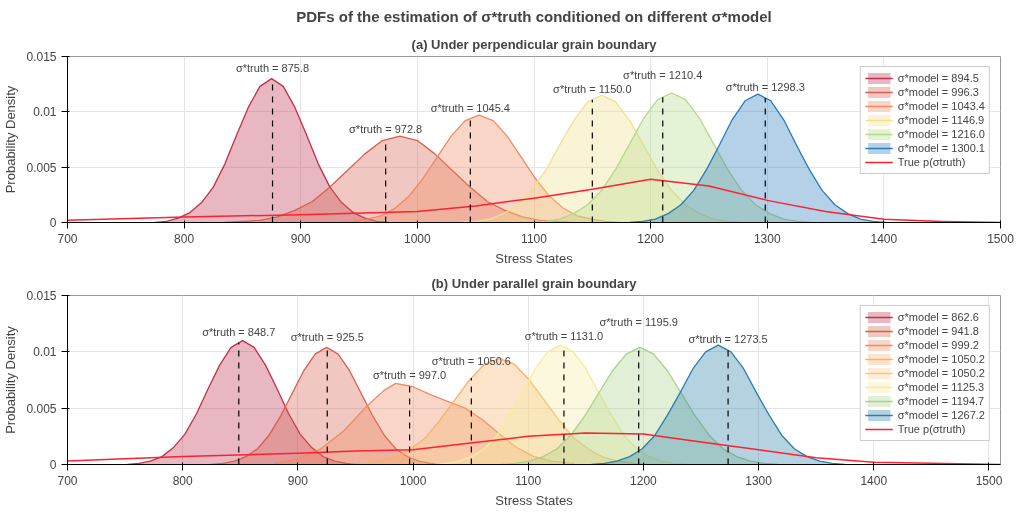 Image resolution: width=1027 pixels, height=512 pixels. I want to click on ref-line-label: σ*truth = 925.5, so click(327, 336).